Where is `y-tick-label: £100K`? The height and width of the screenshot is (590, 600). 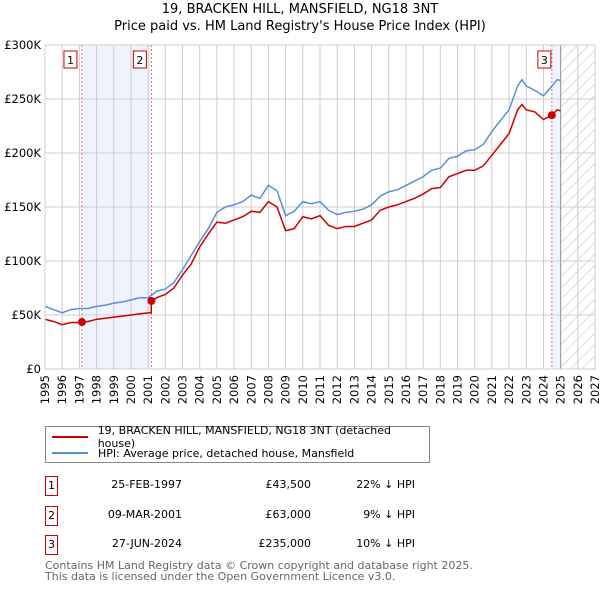
y-tick-label: £100K is located at coordinates (22, 261).